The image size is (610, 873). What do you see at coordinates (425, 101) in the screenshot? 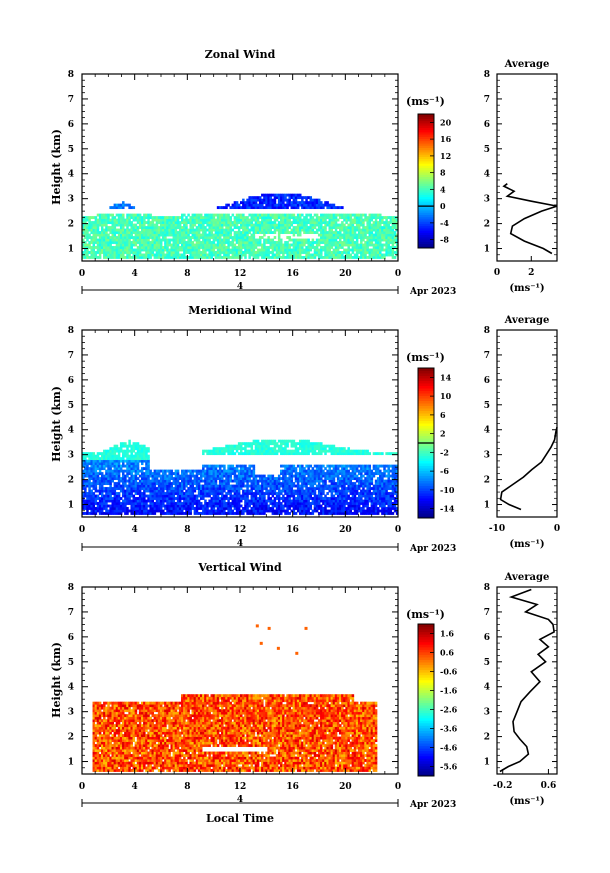
I see `colorbar-unit: (ms⁻¹)` at bounding box center [425, 101].